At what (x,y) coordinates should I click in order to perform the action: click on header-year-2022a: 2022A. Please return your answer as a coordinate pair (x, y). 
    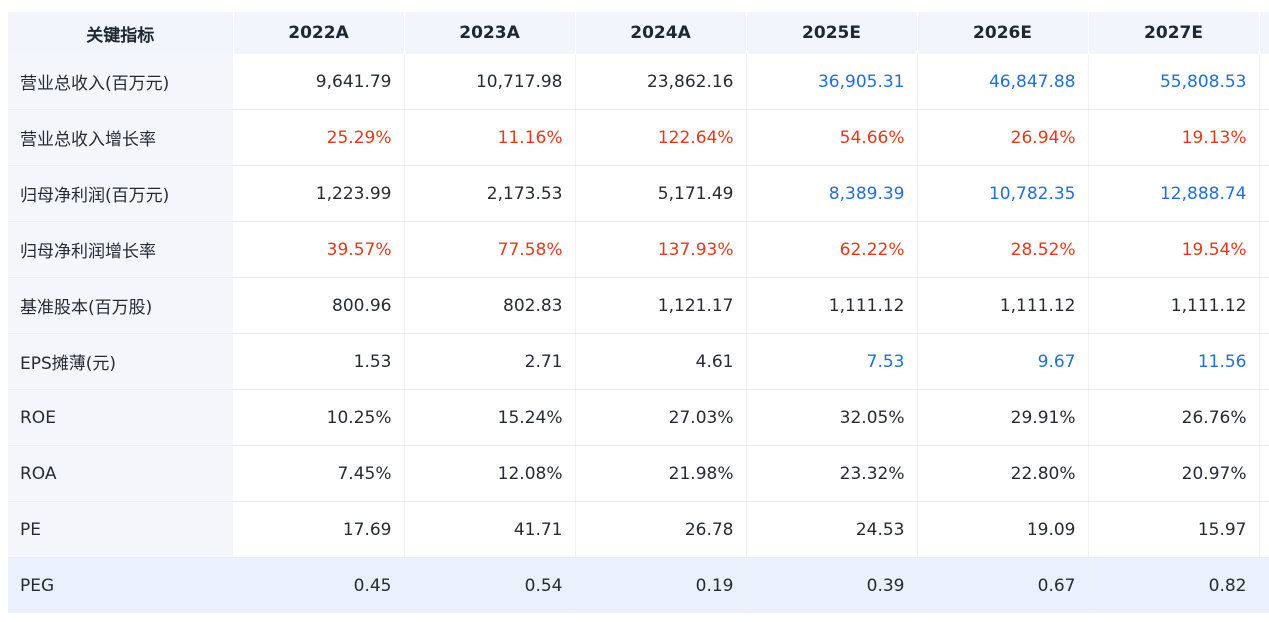
    Looking at the image, I should click on (319, 33).